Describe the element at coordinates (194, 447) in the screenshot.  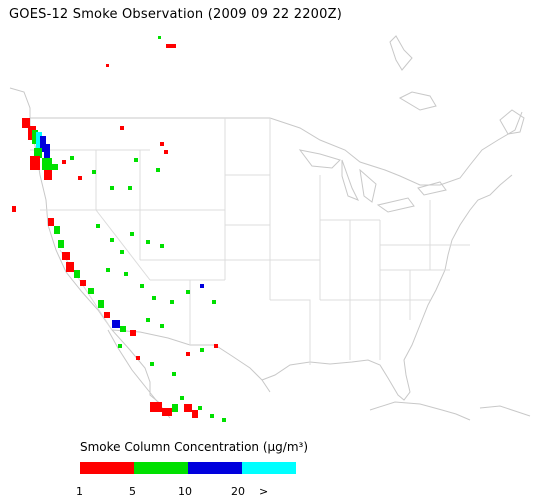
I see `legend-title: Smoke Column Concentration (μg/m³)` at that location.